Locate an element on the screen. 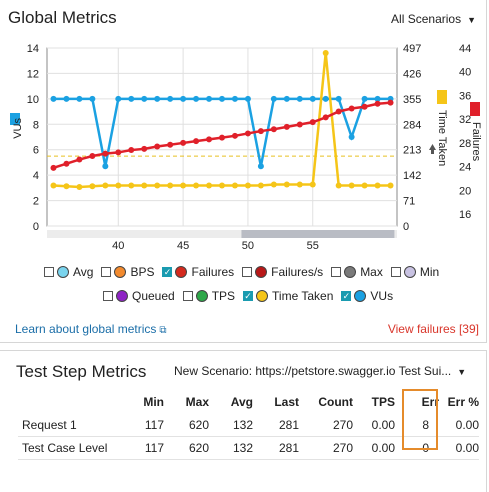  tps-checkbox is located at coordinates (187, 296).